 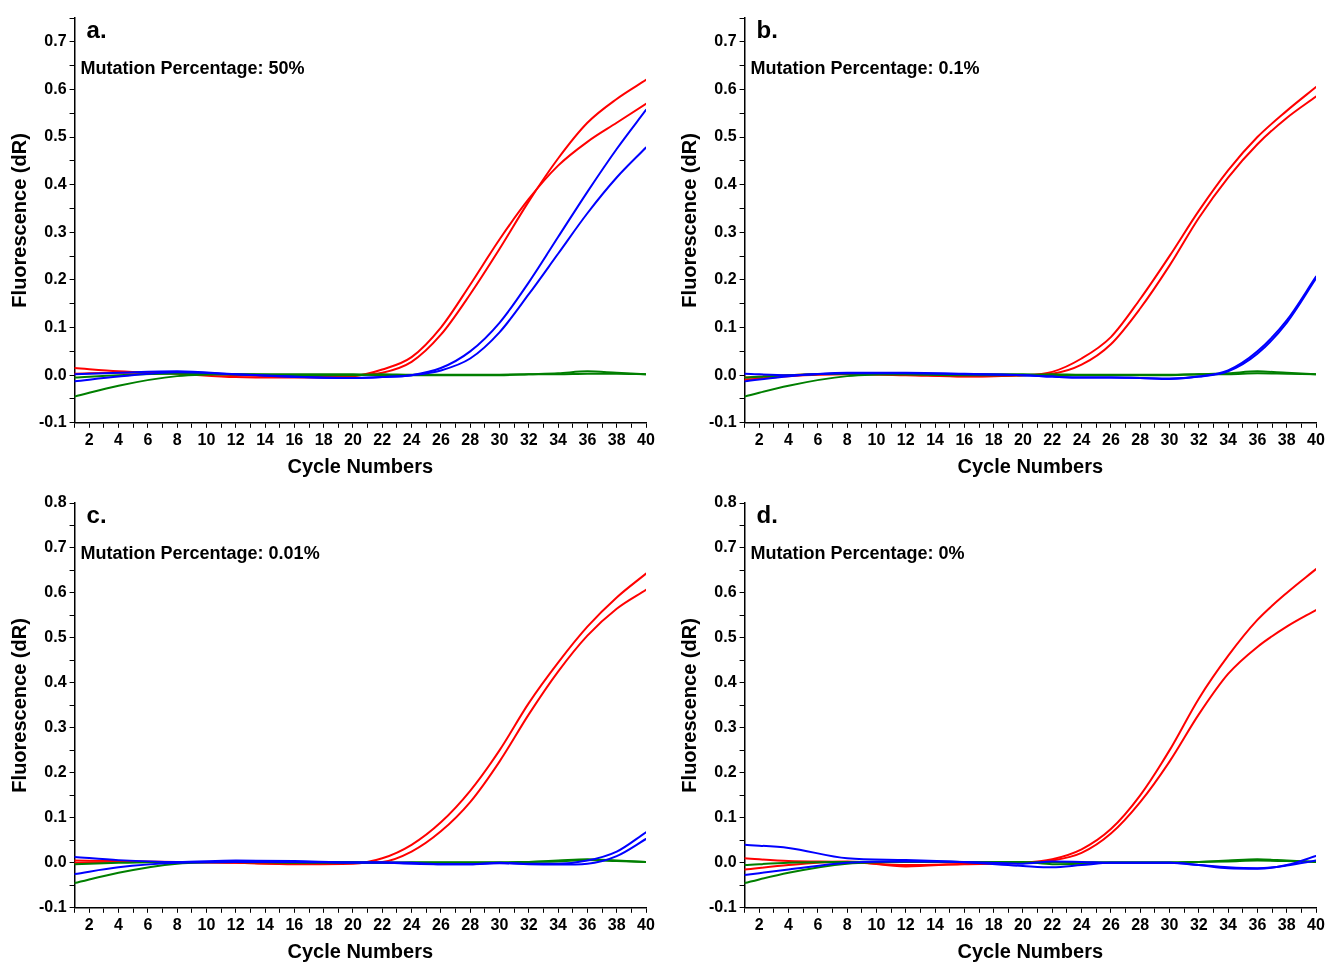 What do you see at coordinates (96, 29) in the screenshot?
I see `chart-title: a.` at bounding box center [96, 29].